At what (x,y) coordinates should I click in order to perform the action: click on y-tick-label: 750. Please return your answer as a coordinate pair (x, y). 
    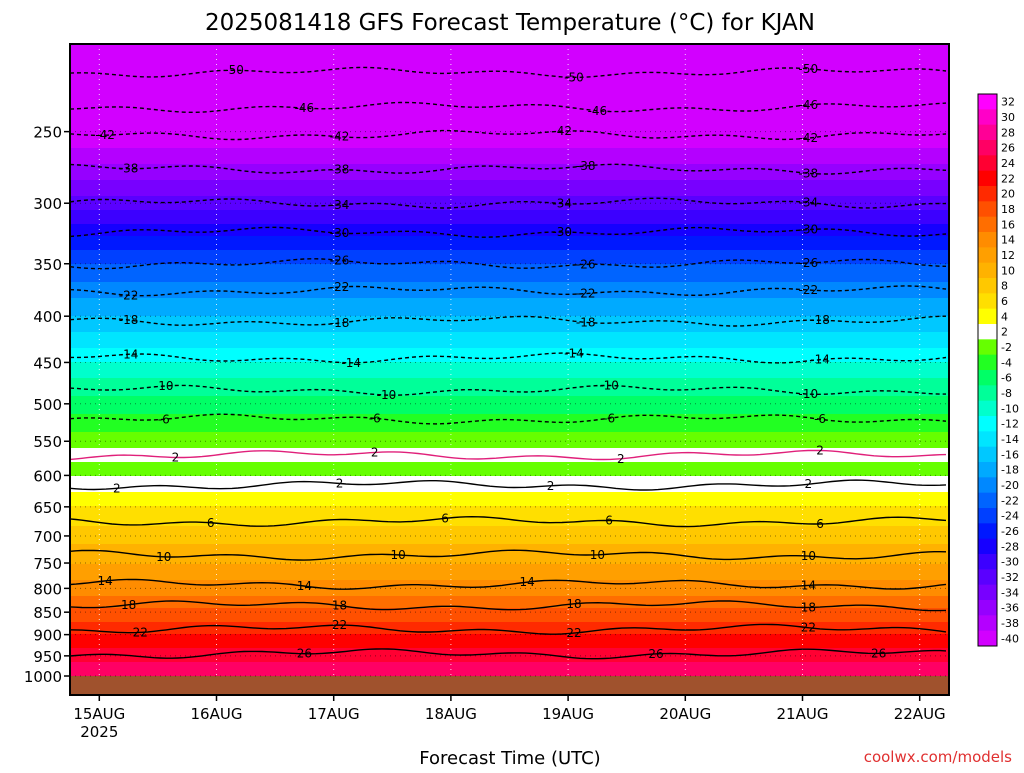
    Looking at the image, I should click on (47, 564).